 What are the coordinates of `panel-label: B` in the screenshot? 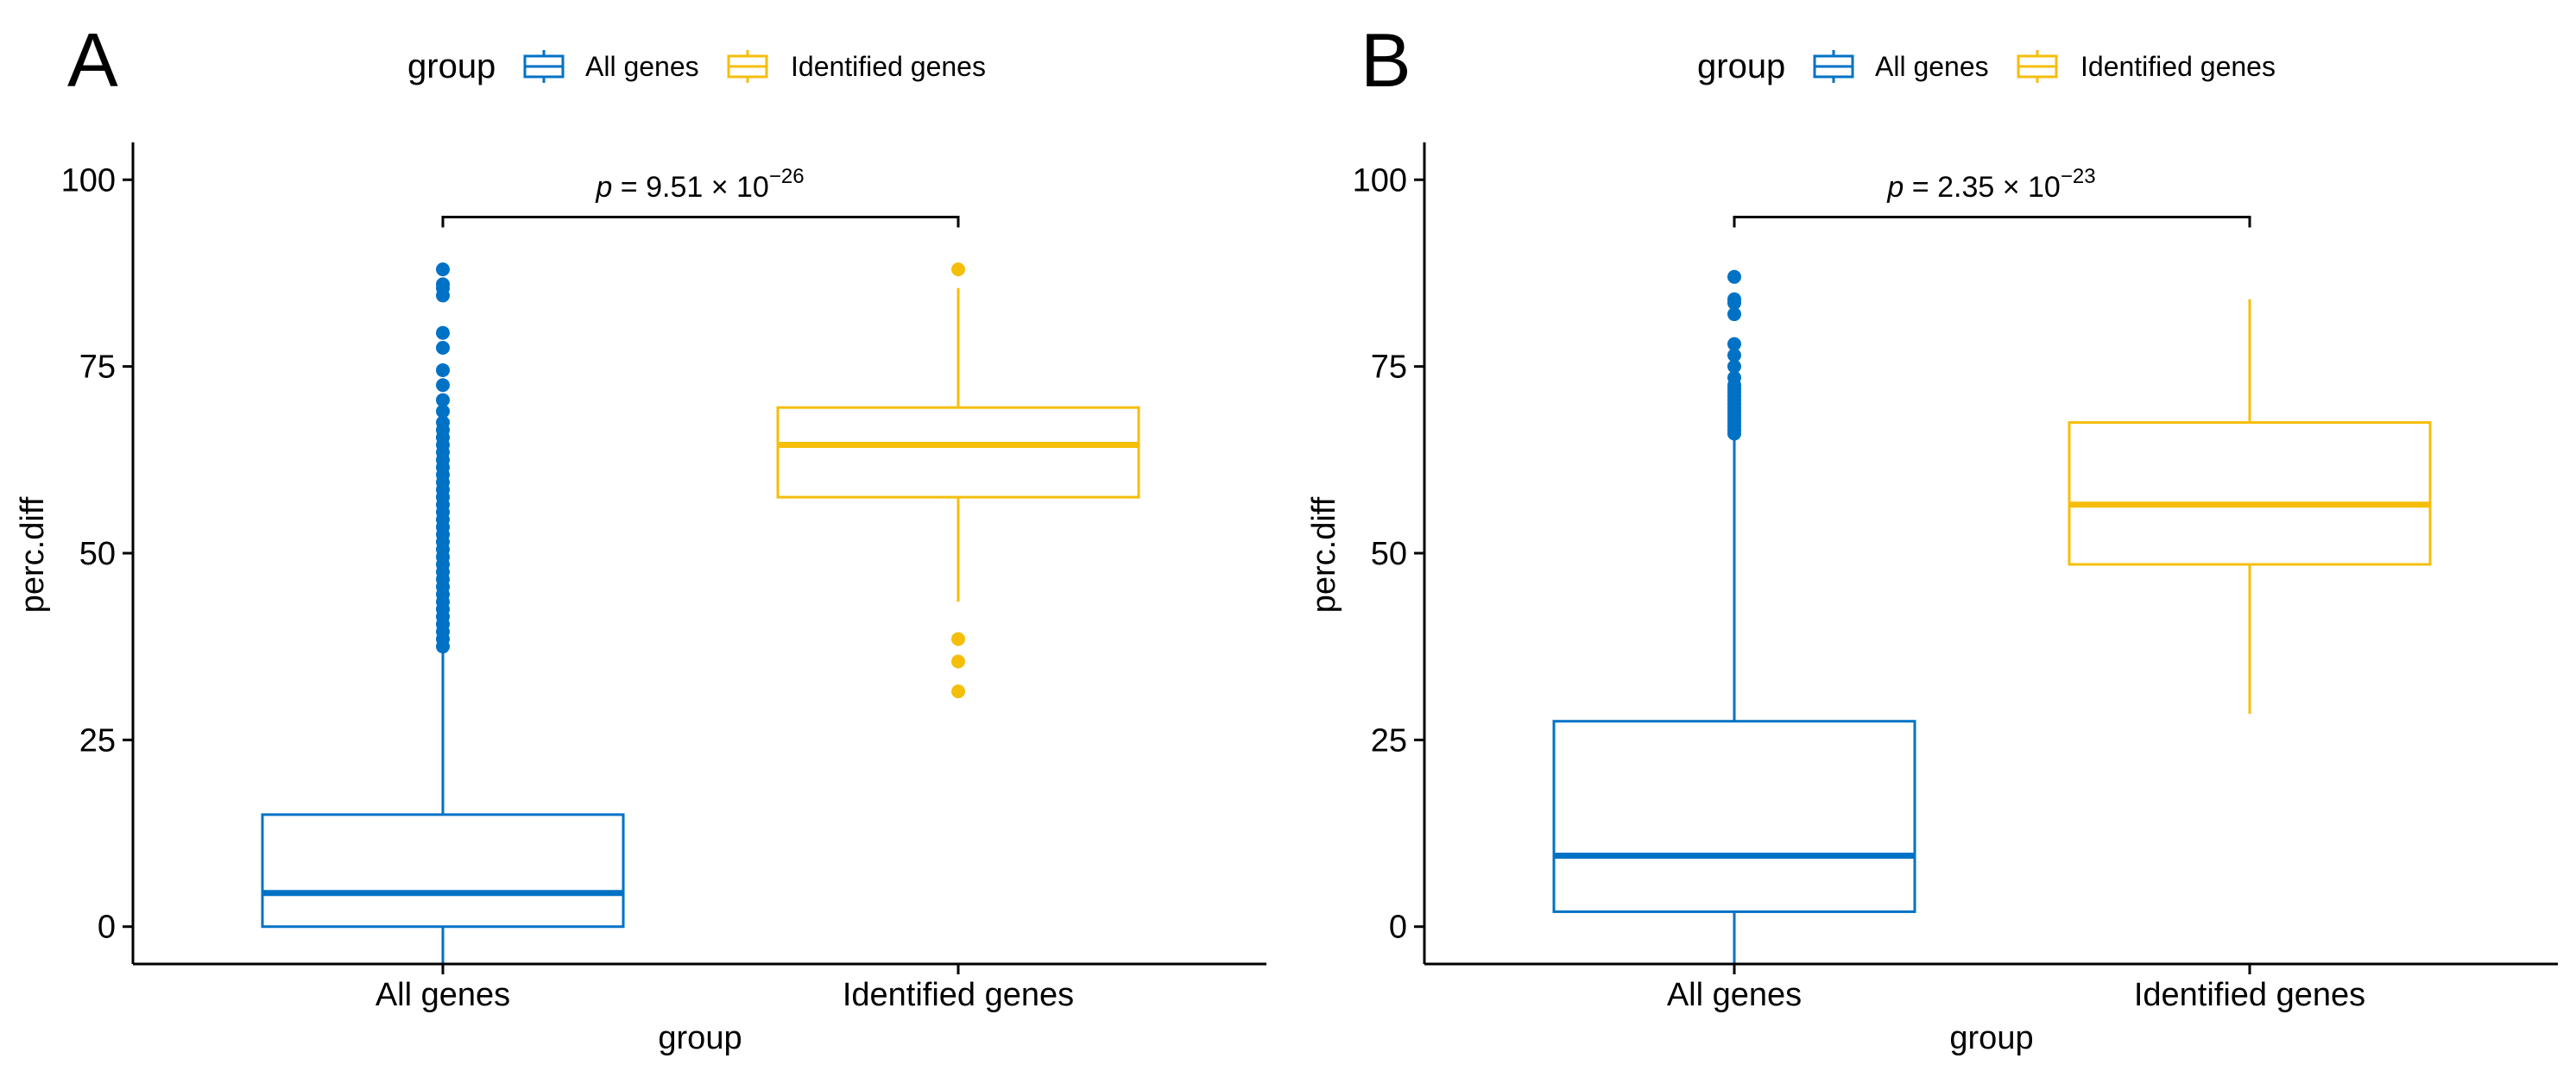 It's located at (1386, 60).